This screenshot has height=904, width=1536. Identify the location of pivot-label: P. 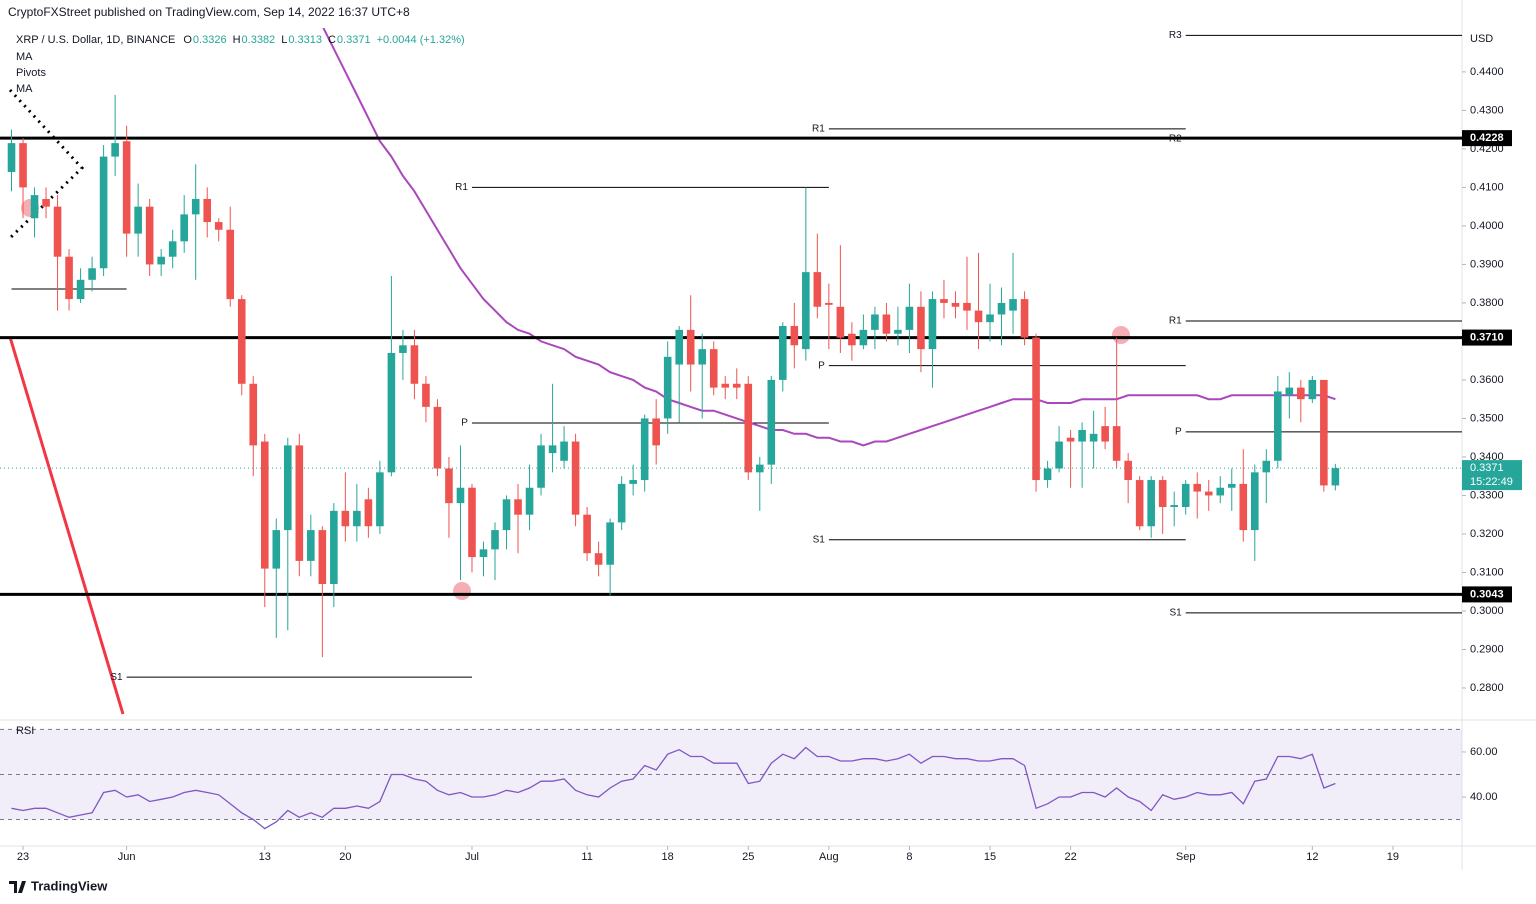
(1178, 432).